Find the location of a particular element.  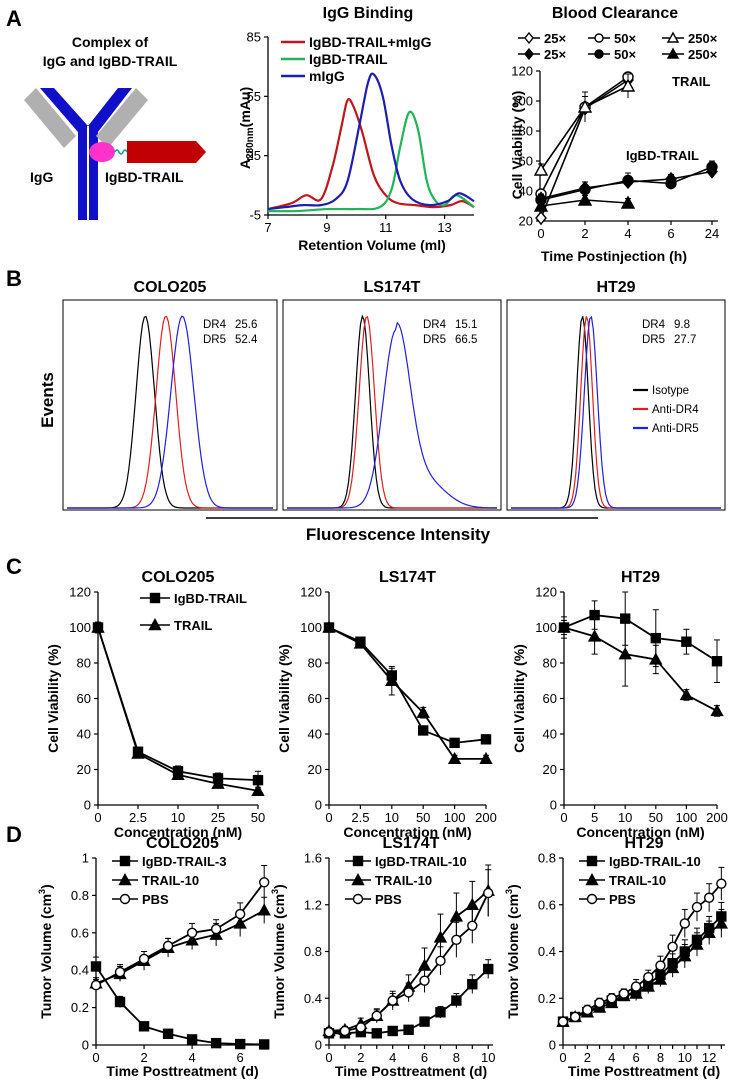

panel-label-b: B is located at coordinates (14, 278).